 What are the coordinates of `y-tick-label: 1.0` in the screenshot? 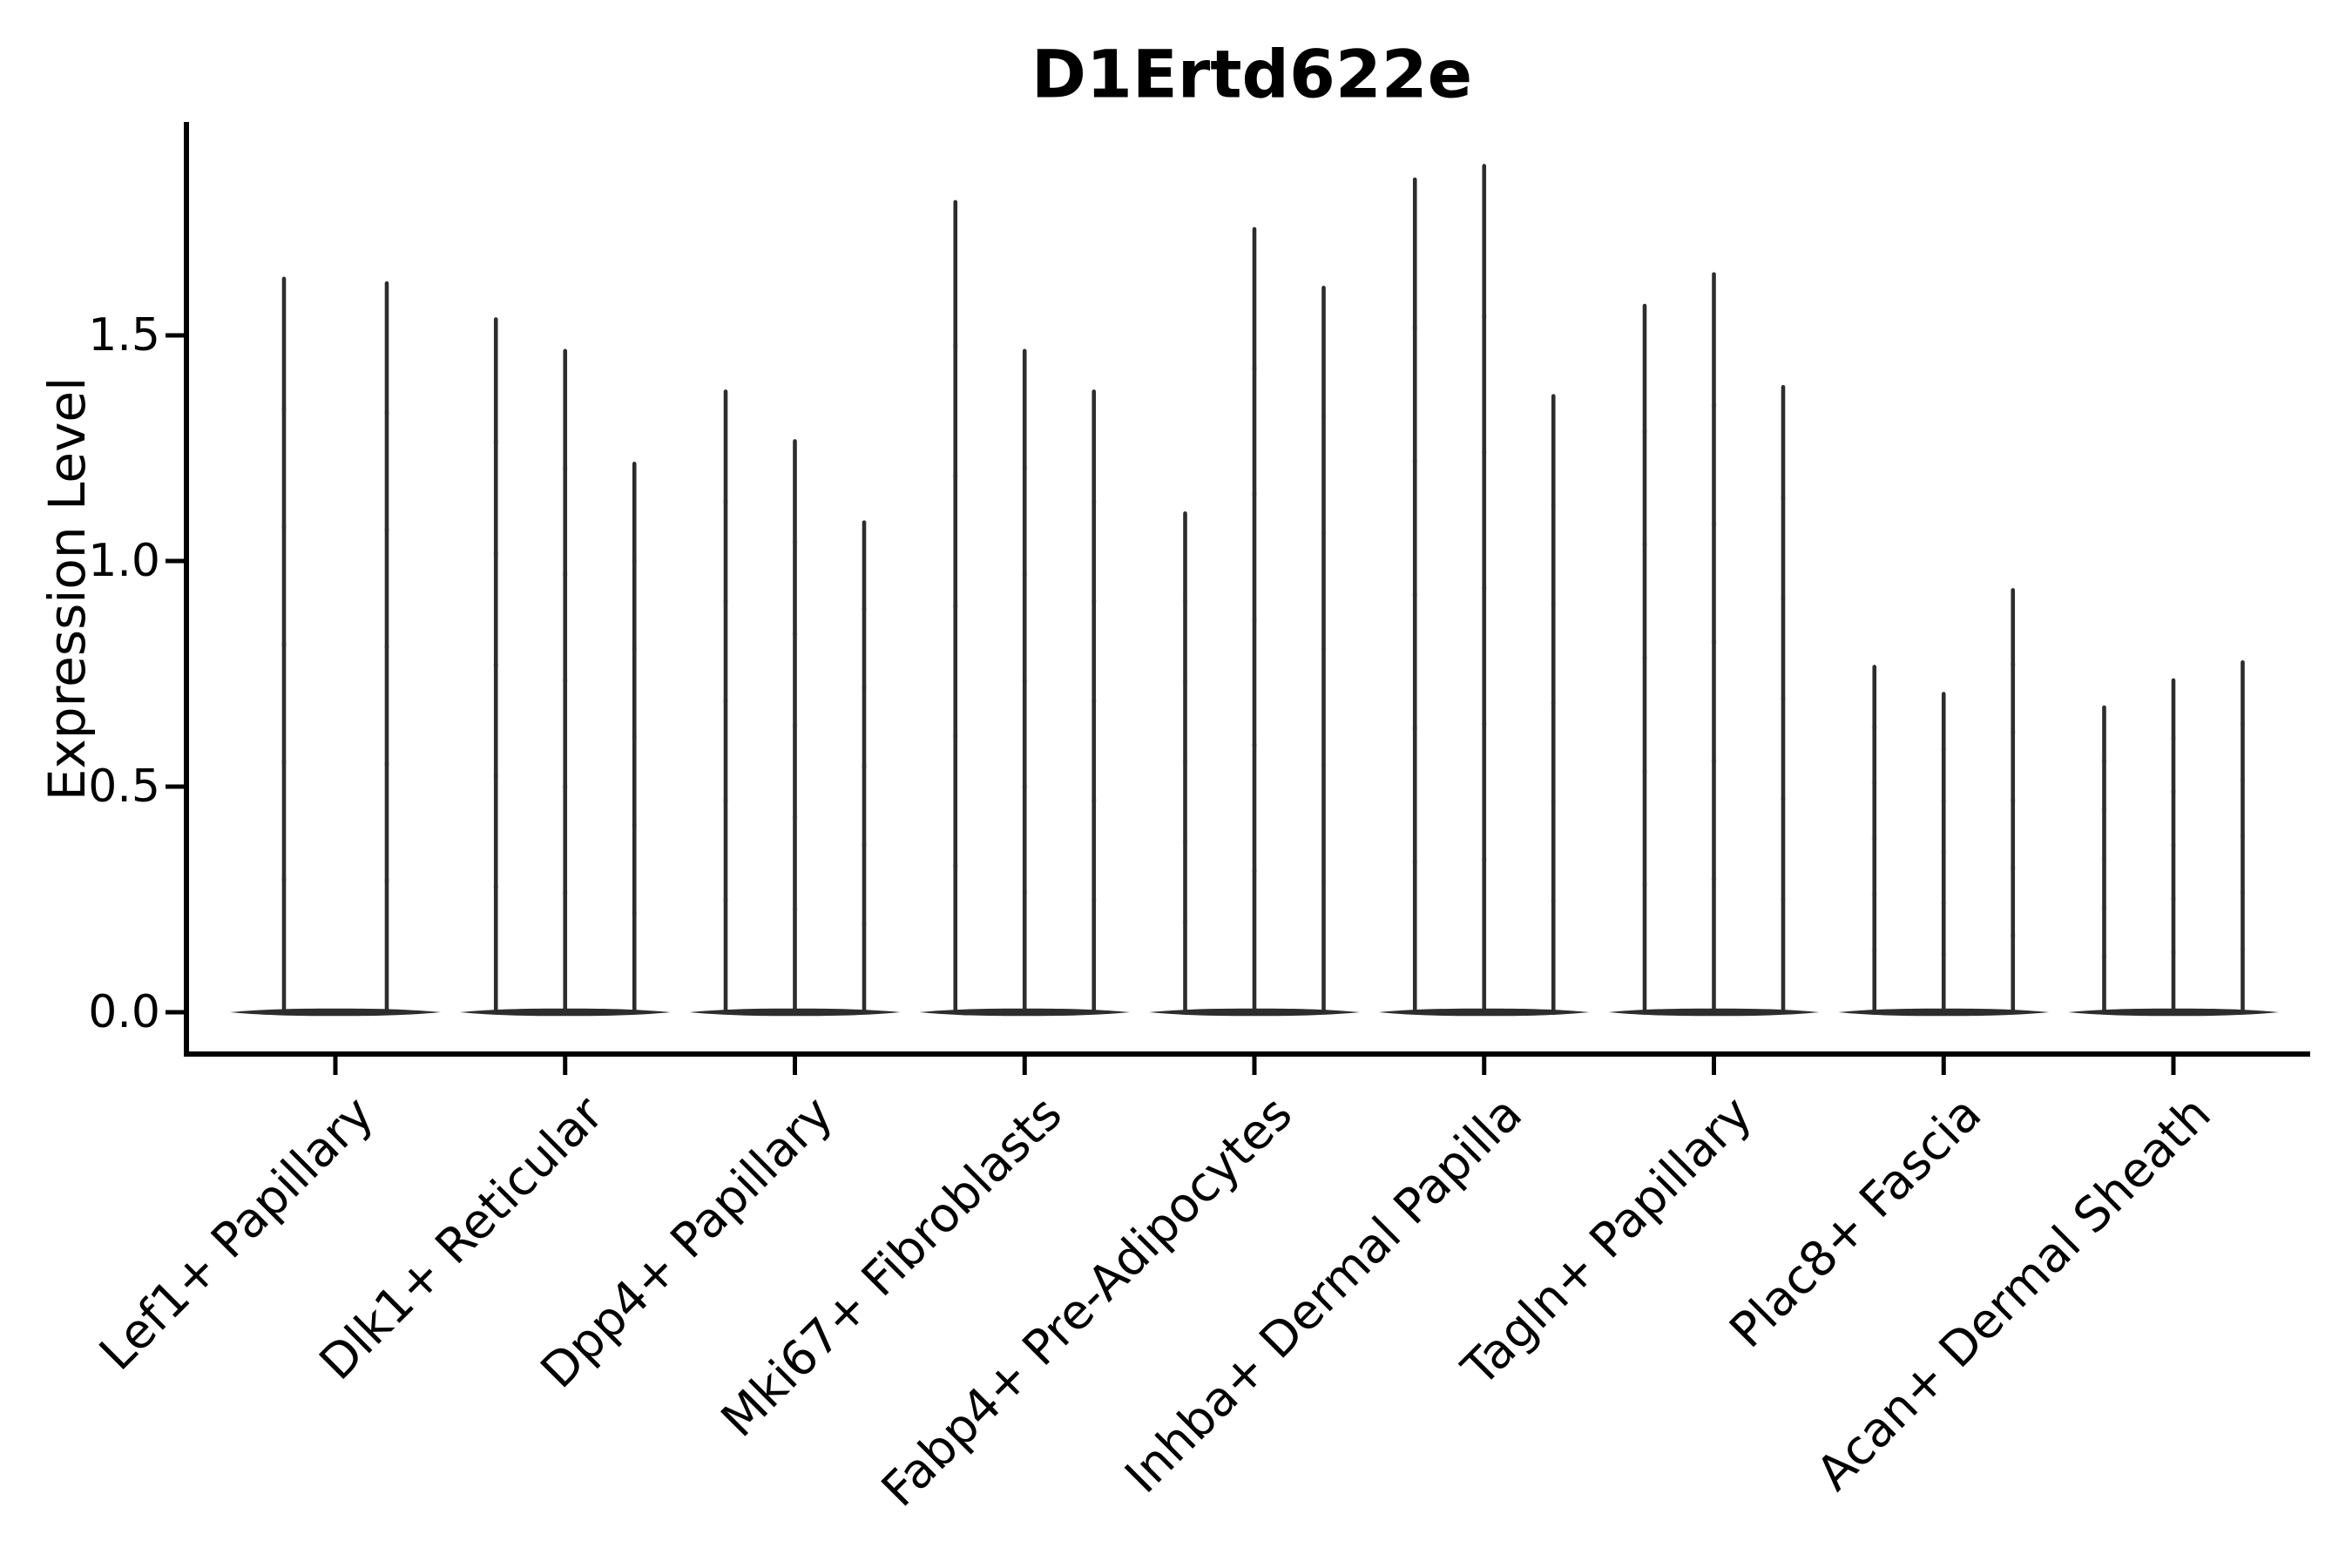 It's located at (124, 561).